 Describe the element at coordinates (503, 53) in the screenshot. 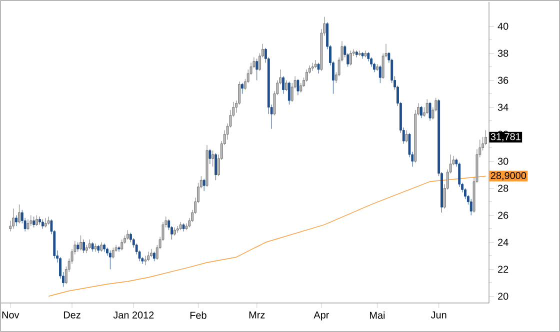

I see `y-tick-label: 38` at that location.